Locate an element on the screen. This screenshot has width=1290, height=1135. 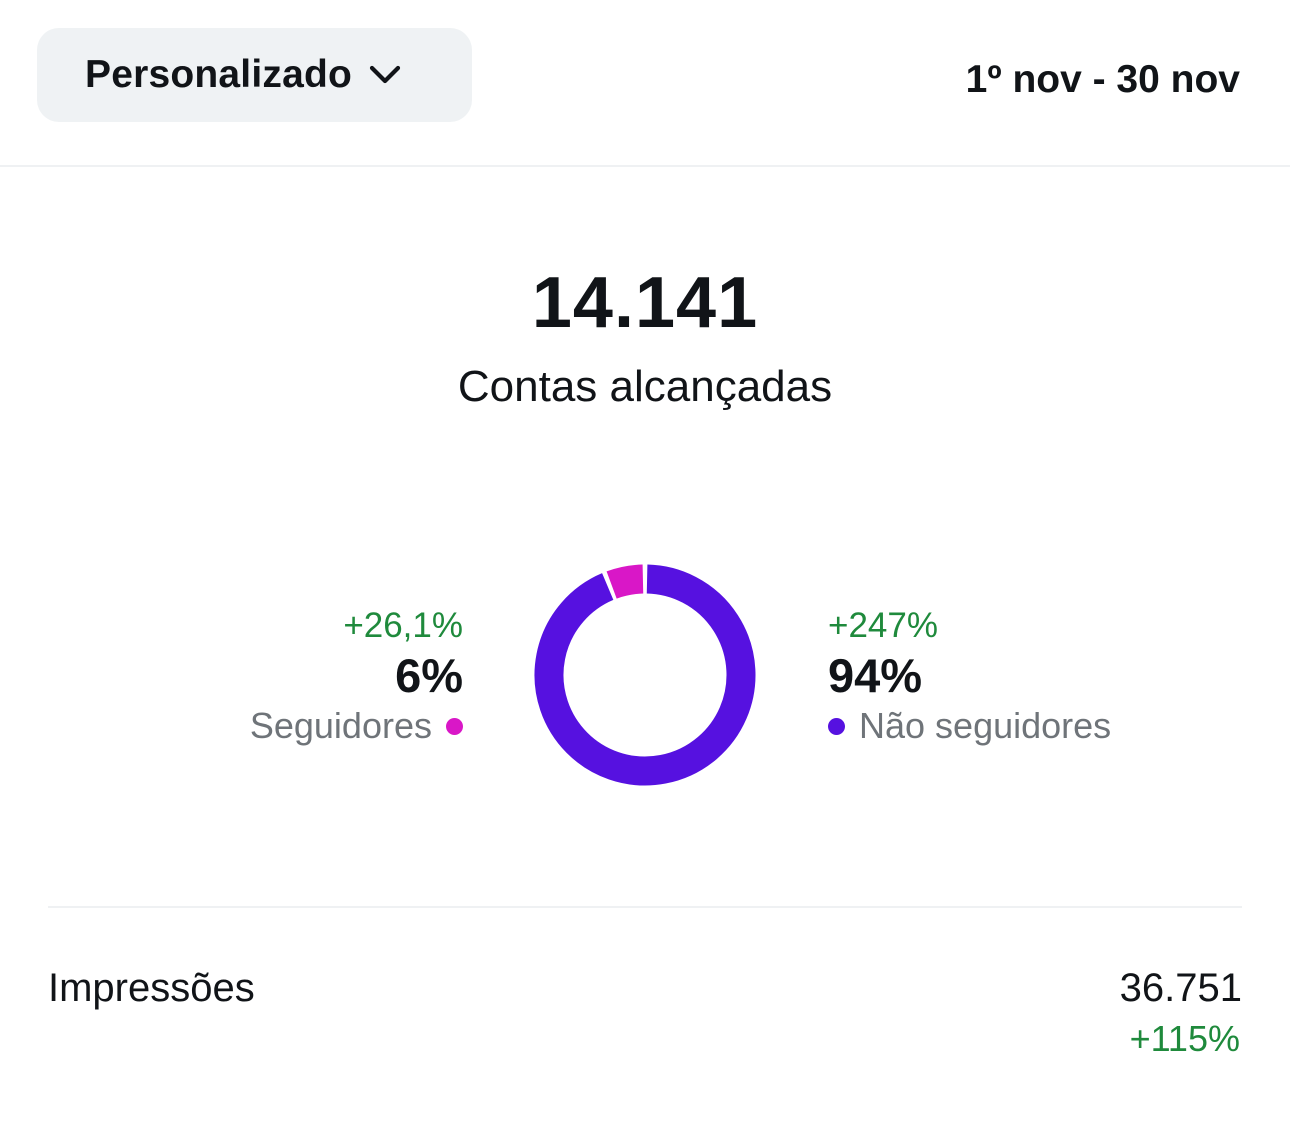
non-followers-percent: 94% is located at coordinates (875, 675).